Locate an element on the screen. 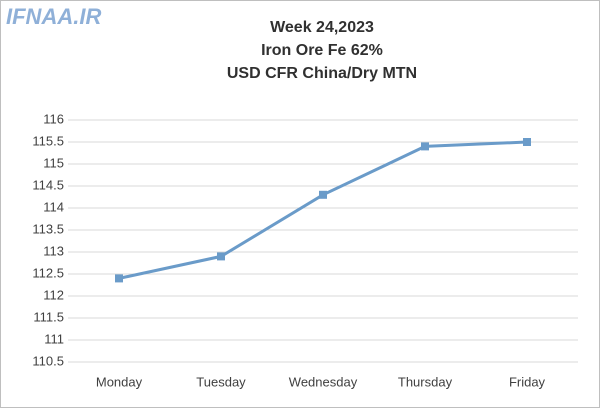 This screenshot has width=600, height=408. y-tick-label: 115 is located at coordinates (53, 162).